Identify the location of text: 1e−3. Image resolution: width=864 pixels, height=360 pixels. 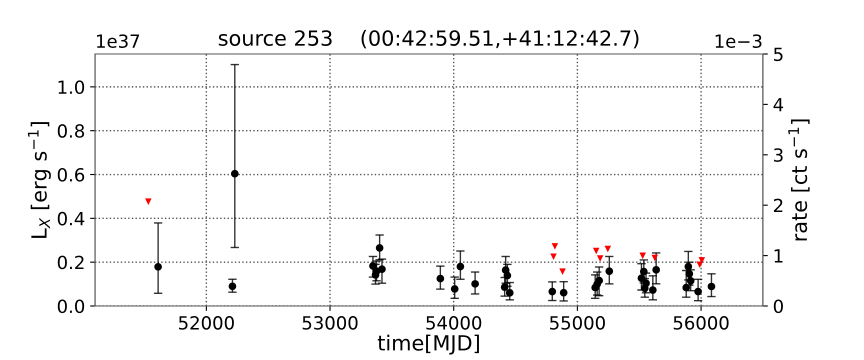
(739, 41).